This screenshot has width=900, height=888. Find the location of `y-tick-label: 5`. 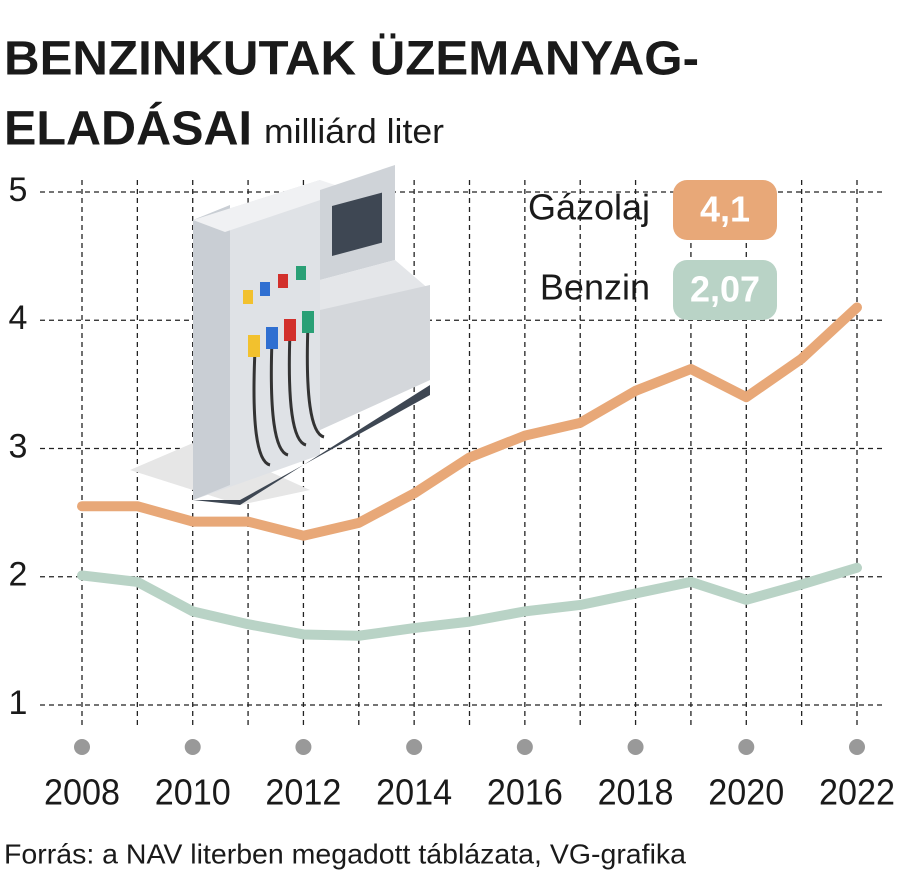

y-tick-label: 5 is located at coordinates (18, 190).